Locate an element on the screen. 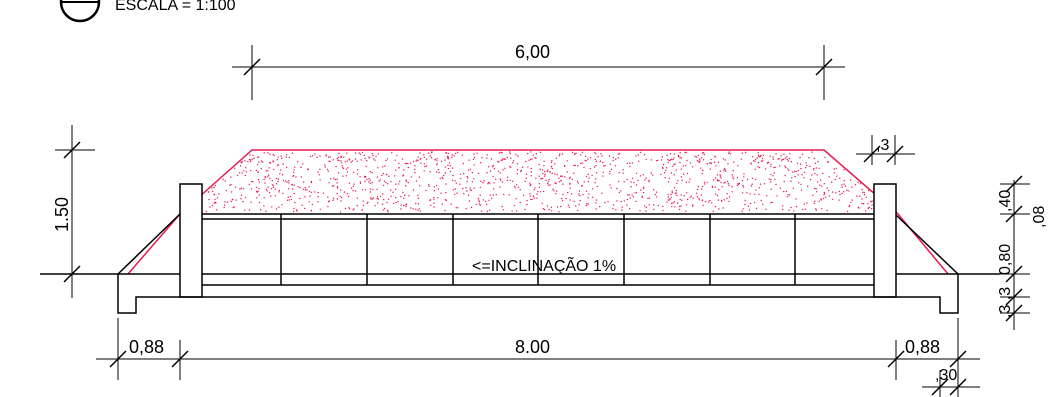 The height and width of the screenshot is (397, 1049). fill-outline is located at coordinates (539, 182).